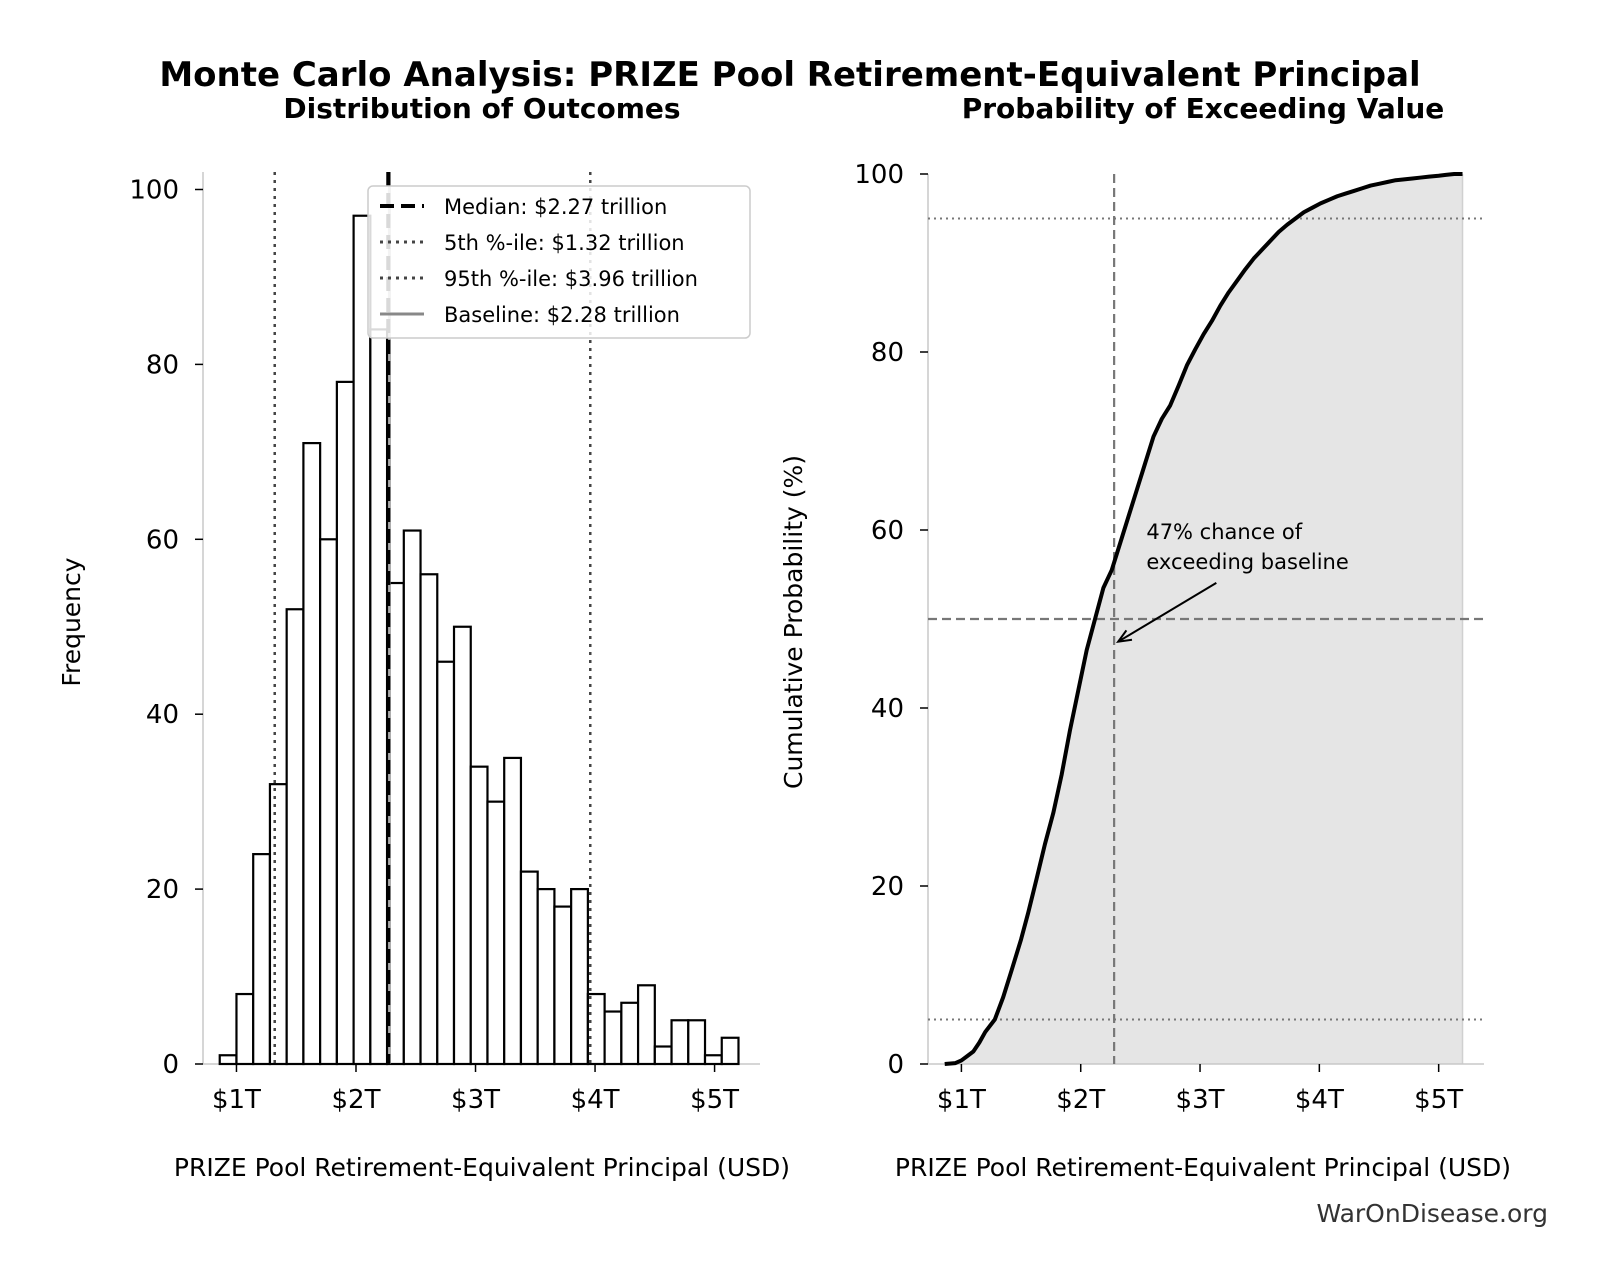  Describe the element at coordinates (1432, 1213) in the screenshot. I see `watermark: WarOnDisease.org` at that location.